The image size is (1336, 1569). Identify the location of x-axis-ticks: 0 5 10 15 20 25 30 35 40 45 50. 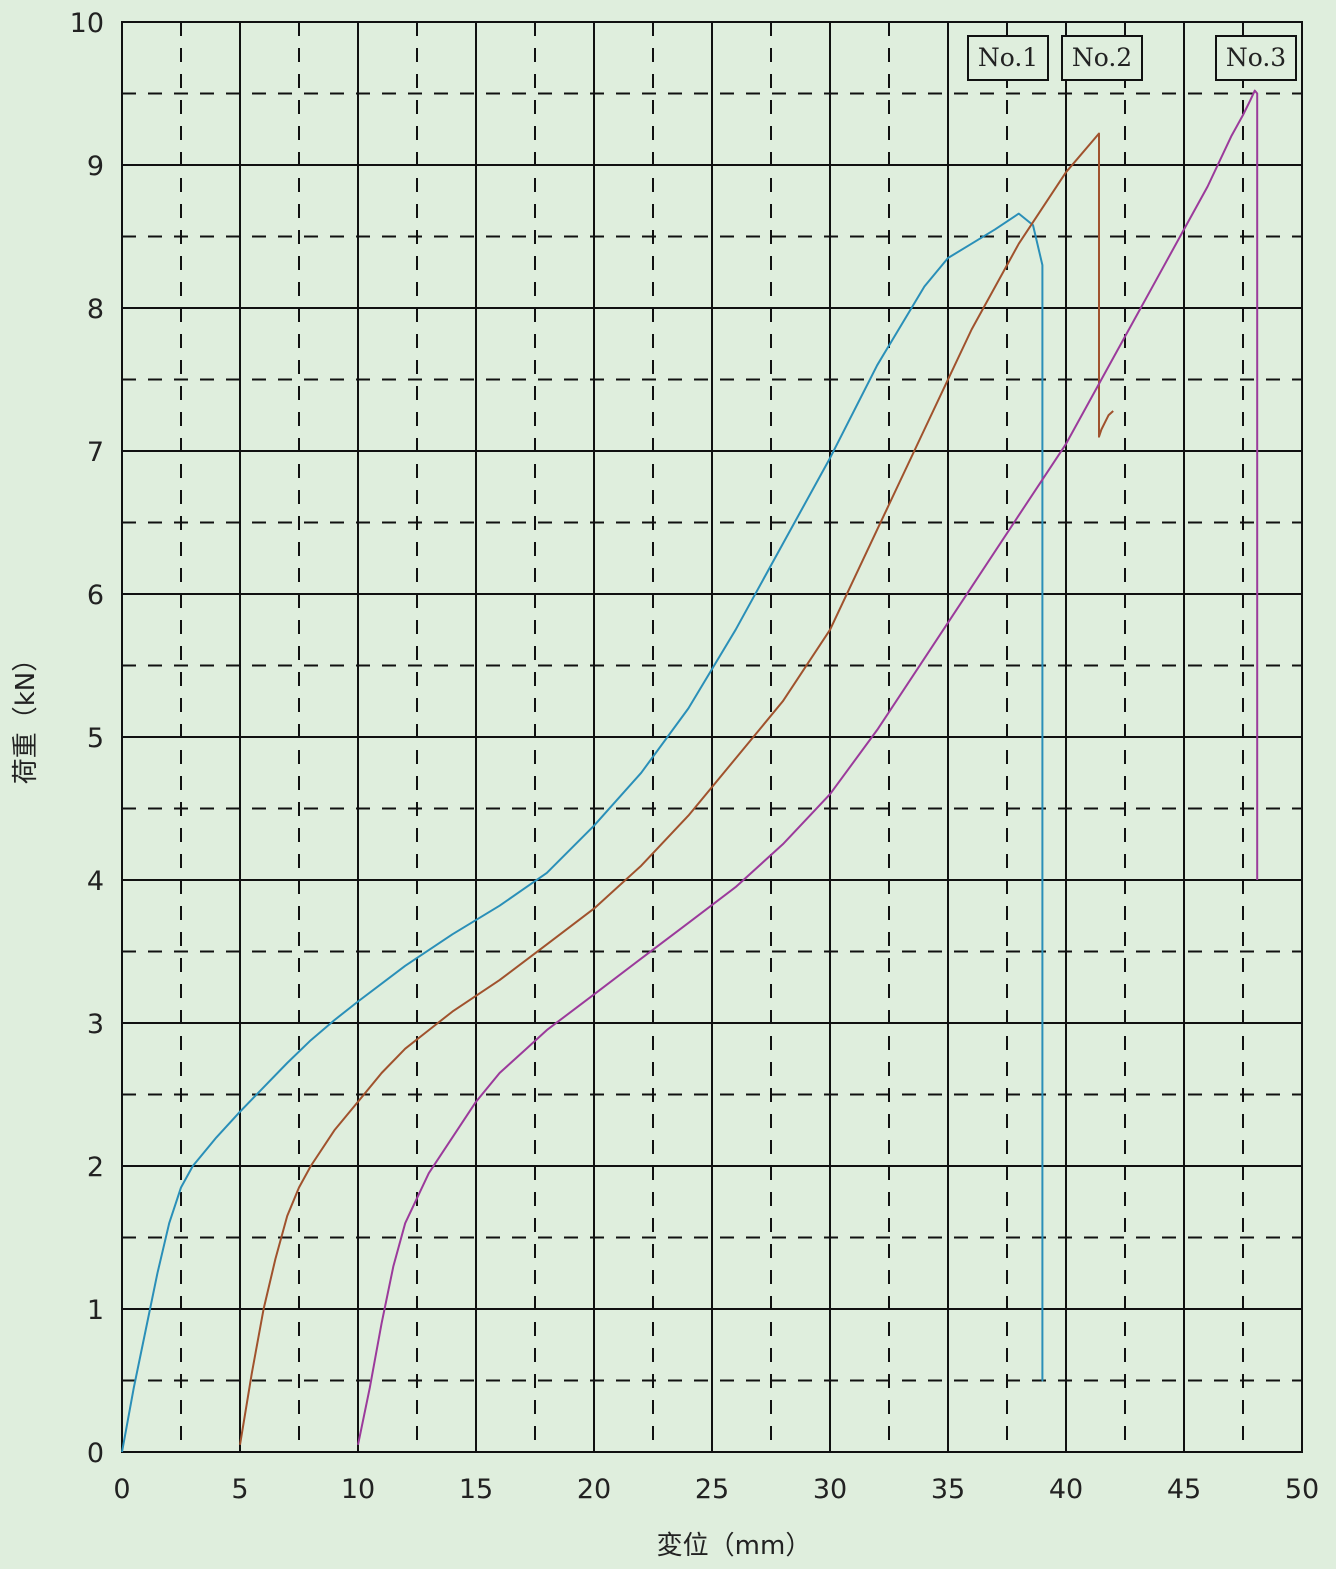
(716, 1489).